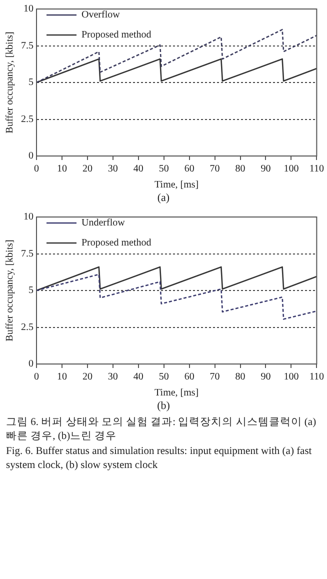 The image size is (327, 579). What do you see at coordinates (163, 198) in the screenshot?
I see `text: (a)` at bounding box center [163, 198].